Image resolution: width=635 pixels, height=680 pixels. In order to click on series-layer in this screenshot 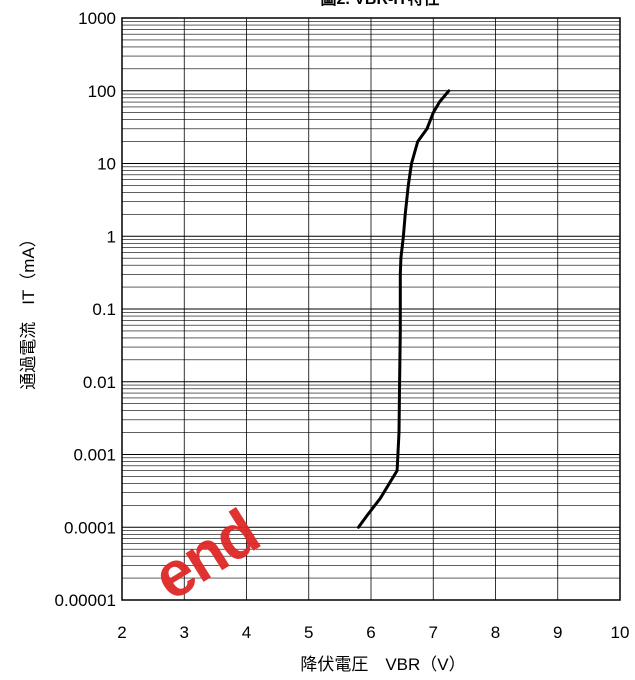, I will do `click(404, 309)`.